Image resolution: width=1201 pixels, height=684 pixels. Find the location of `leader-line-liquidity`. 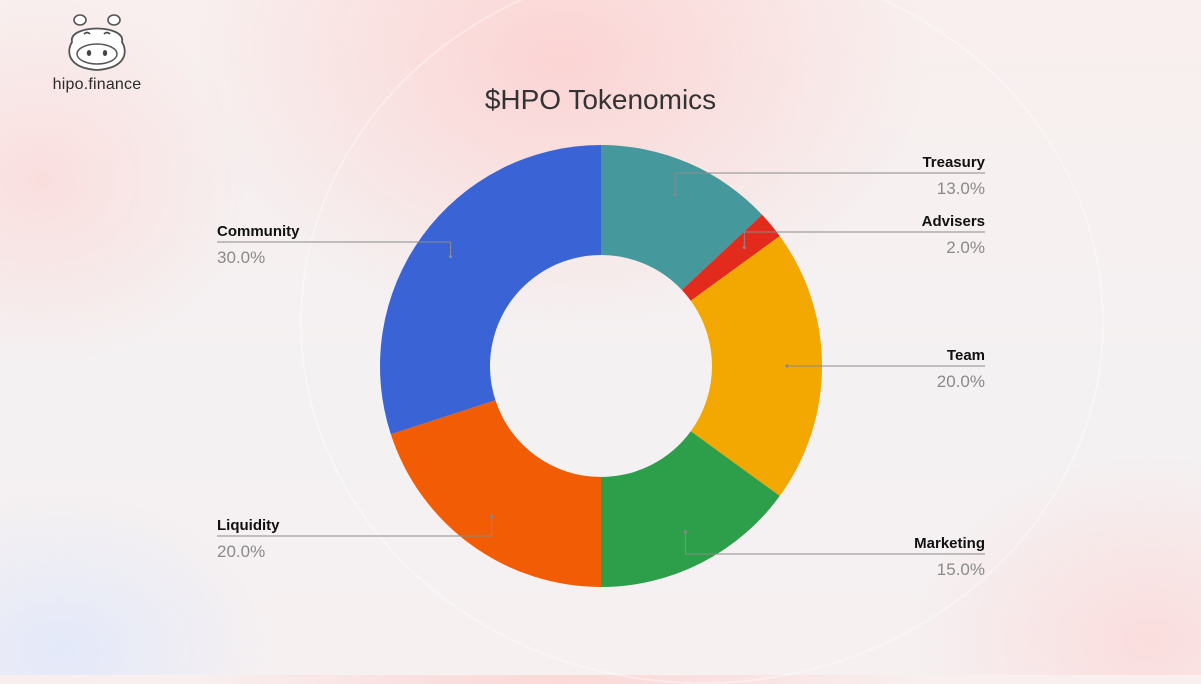

leader-line-liquidity is located at coordinates (355, 526).